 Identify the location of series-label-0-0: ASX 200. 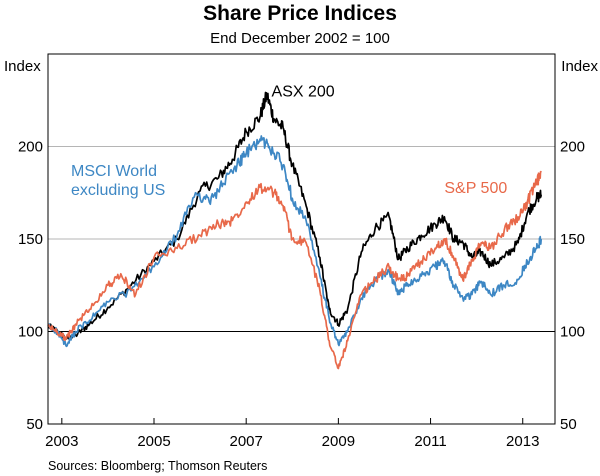
(303, 92).